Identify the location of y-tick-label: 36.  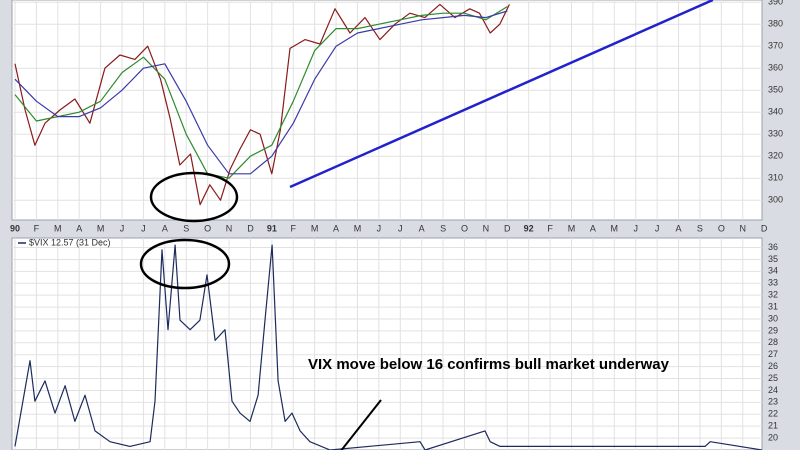
(773, 247).